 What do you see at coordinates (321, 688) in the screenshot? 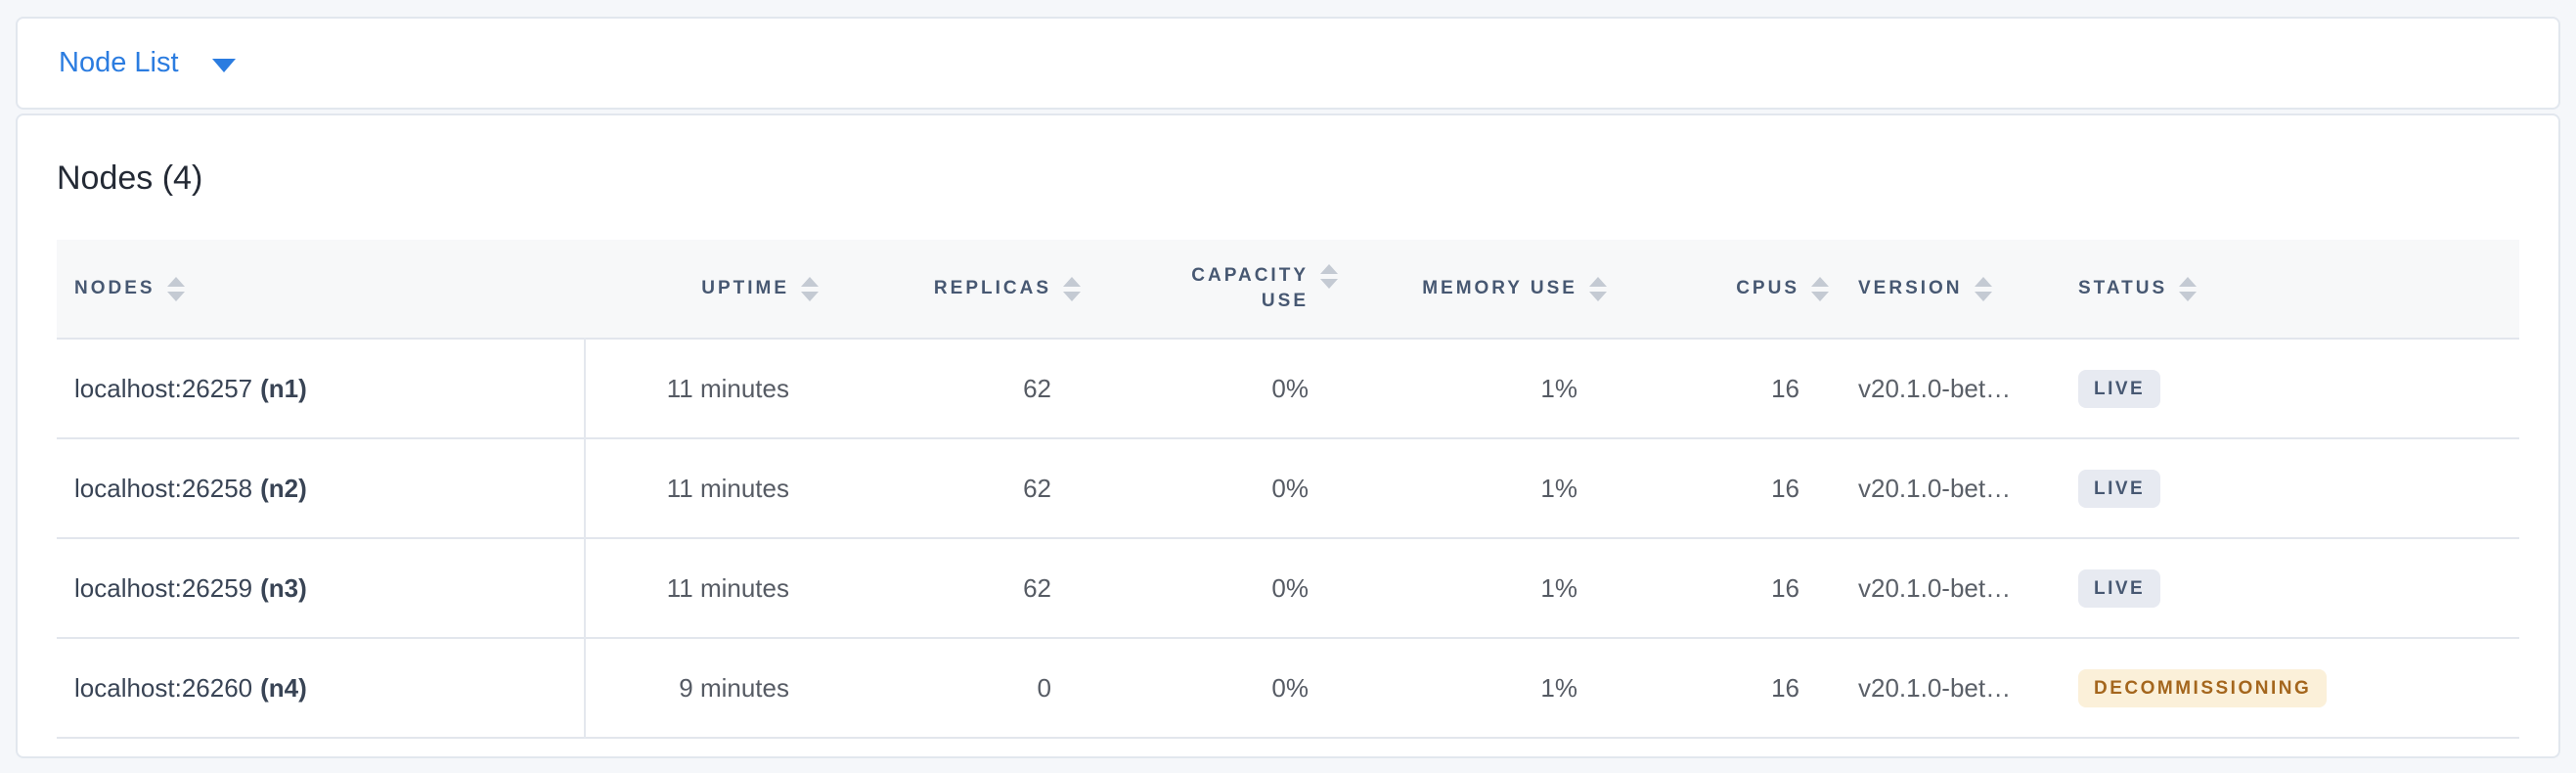
I see `node-address-cell: localhost:26260 (n4)` at bounding box center [321, 688].